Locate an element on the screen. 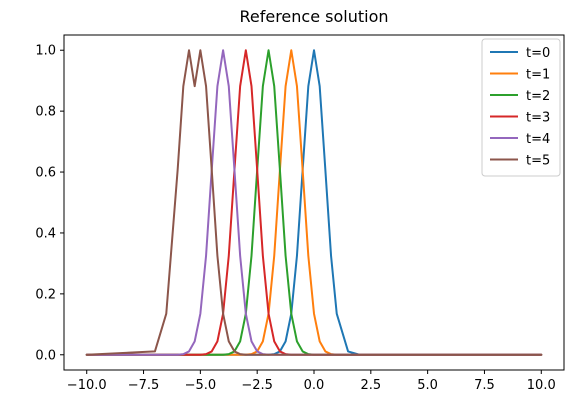  y-tick-label: 1.0 is located at coordinates (45, 51).